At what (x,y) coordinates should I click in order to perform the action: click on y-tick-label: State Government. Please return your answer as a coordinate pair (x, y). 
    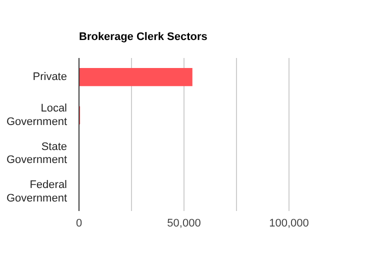
    Looking at the image, I should click on (36, 153).